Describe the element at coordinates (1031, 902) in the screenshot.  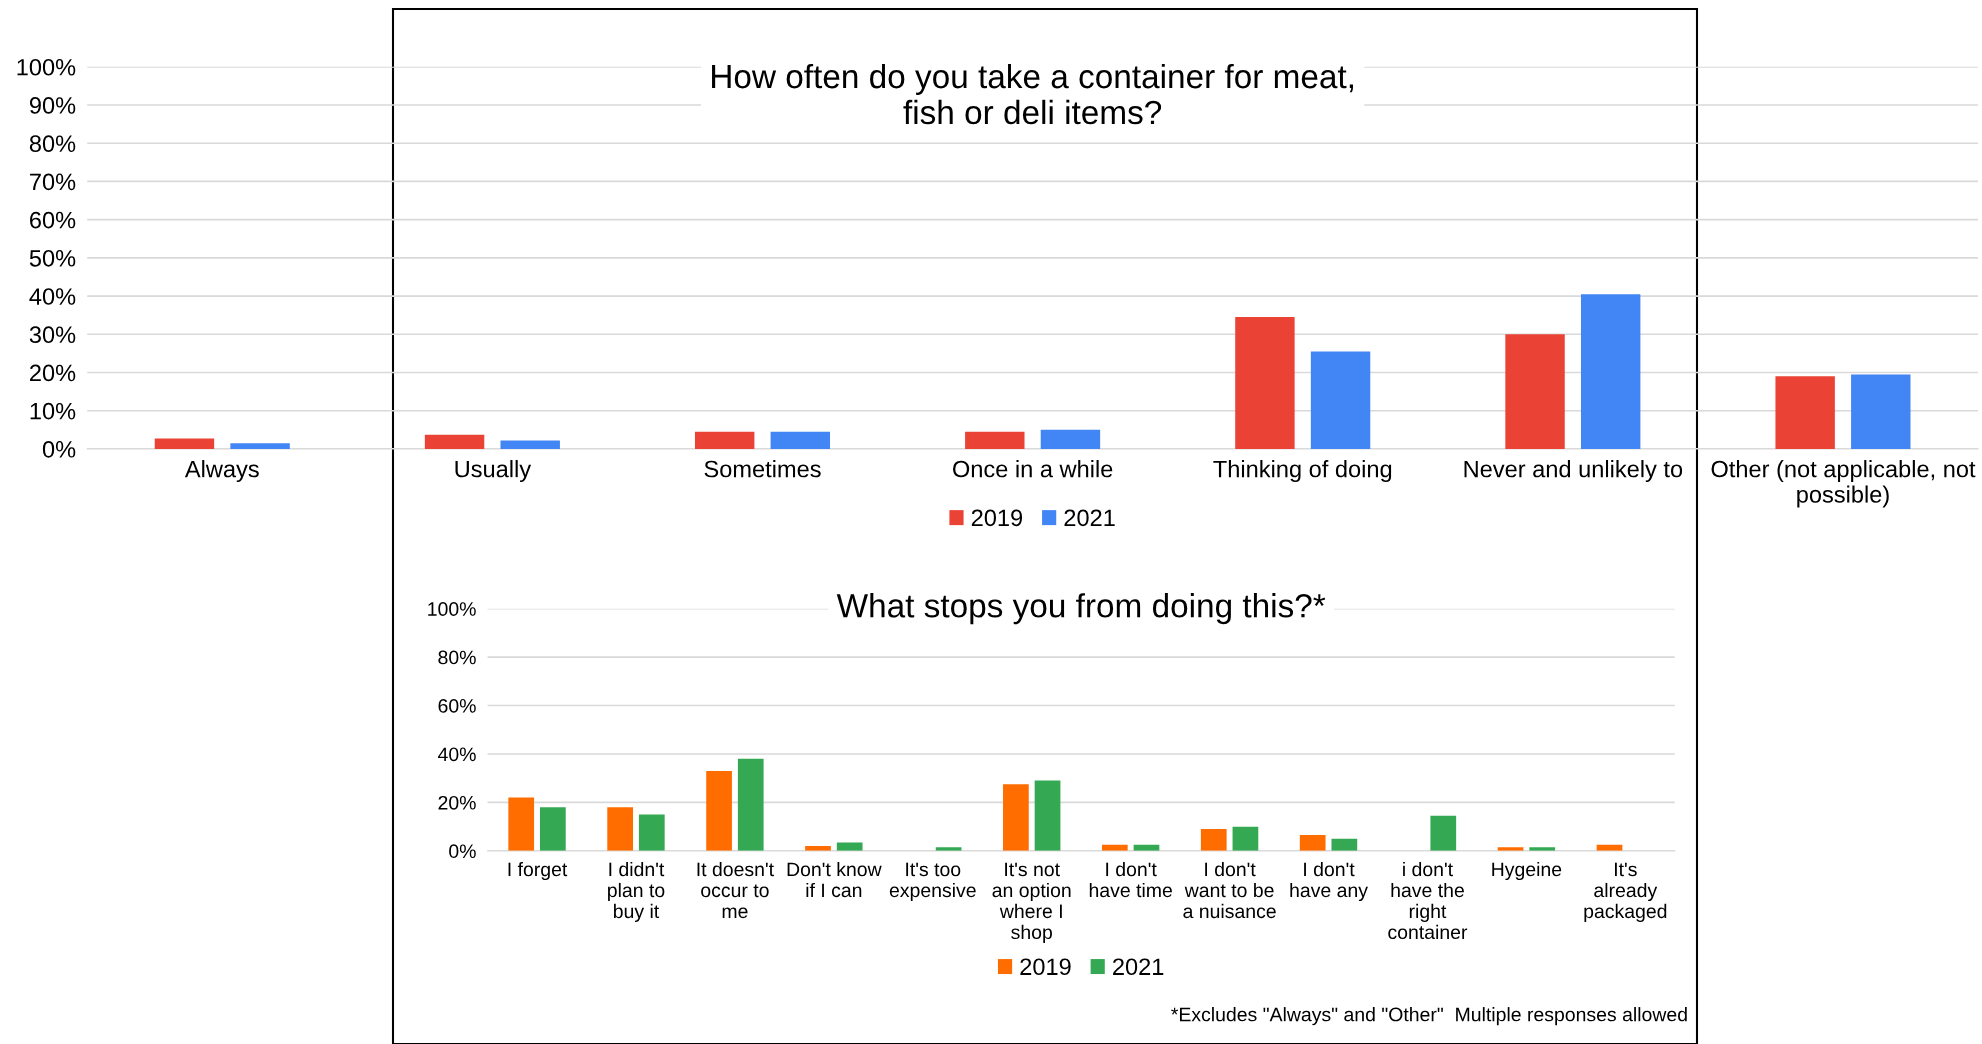
I see `x-tick-label: It's not an option where I shop` at that location.